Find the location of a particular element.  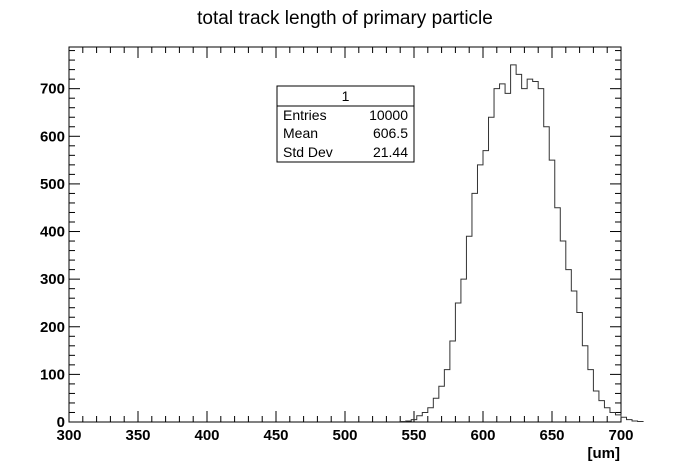

stats-entries-label: Entries is located at coordinates (305, 115).